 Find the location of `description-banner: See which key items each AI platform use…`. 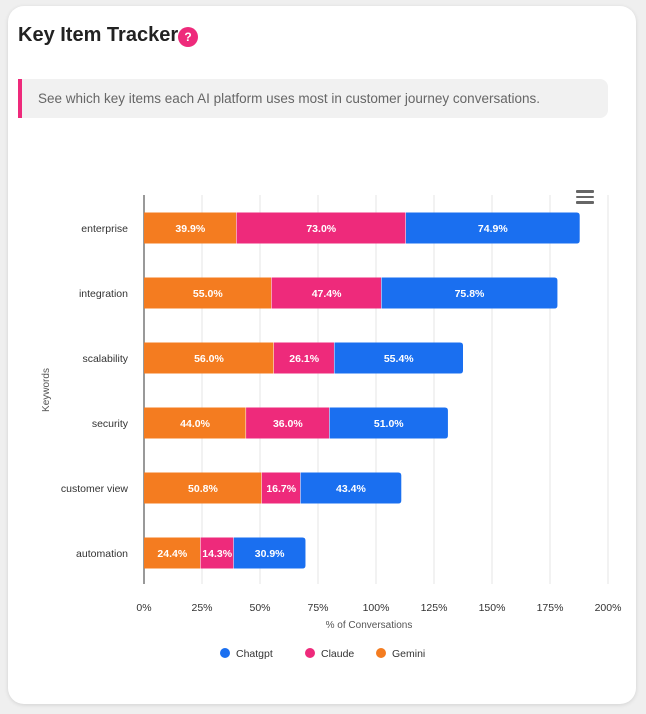

description-banner: See which key items each AI platform use… is located at coordinates (313, 98).